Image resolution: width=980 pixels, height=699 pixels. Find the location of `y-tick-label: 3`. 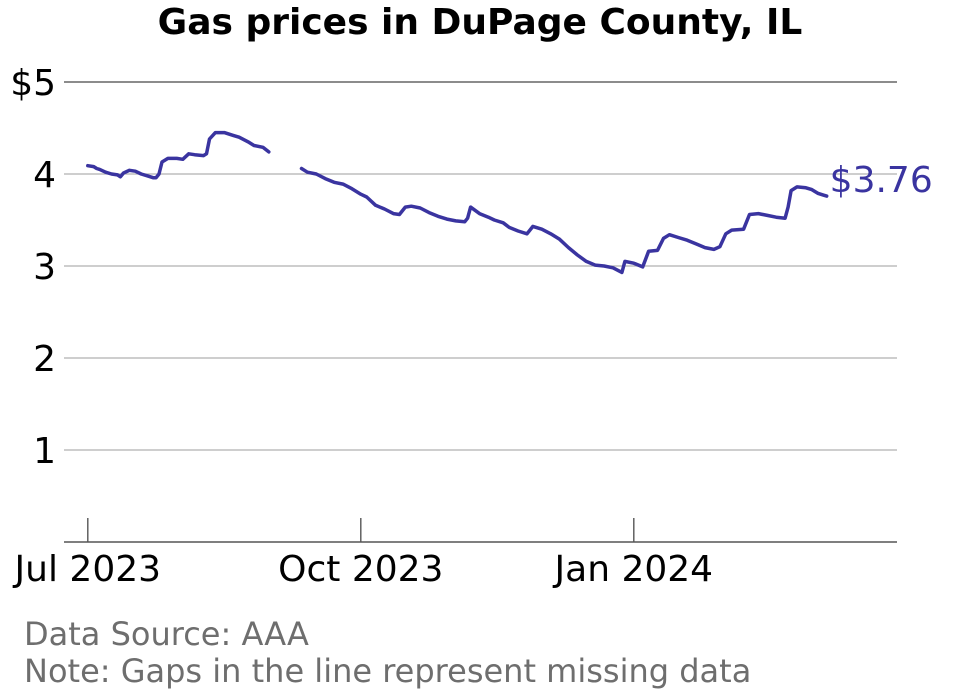

y-tick-label: 3 is located at coordinates (44, 267).